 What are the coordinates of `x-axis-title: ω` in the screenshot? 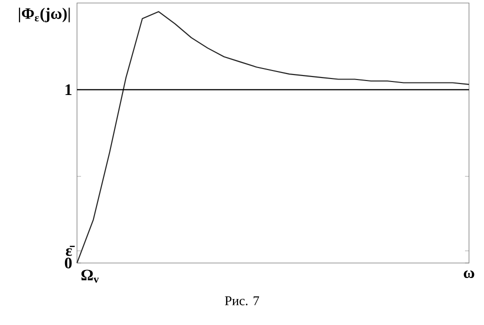 It's located at (469, 274).